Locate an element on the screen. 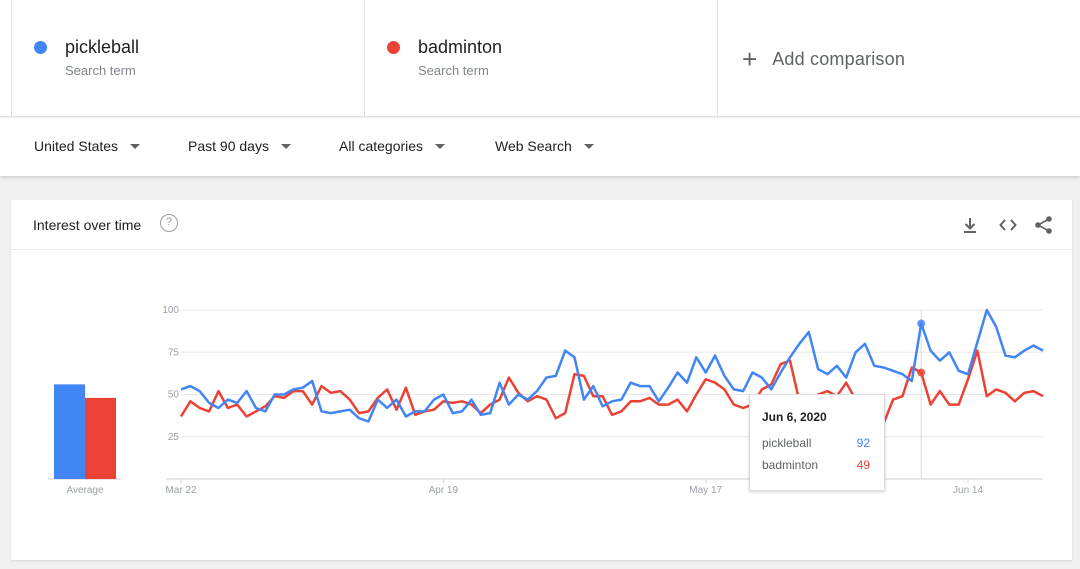  time-range-label: Past 90 days is located at coordinates (228, 146).